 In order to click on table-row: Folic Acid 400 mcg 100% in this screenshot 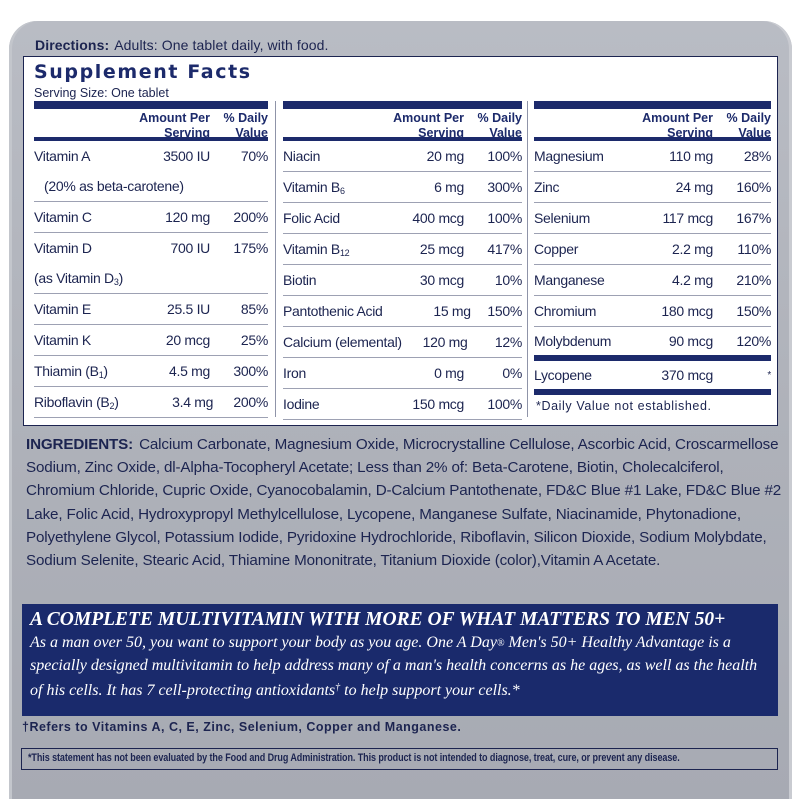, I will do `click(402, 218)`.